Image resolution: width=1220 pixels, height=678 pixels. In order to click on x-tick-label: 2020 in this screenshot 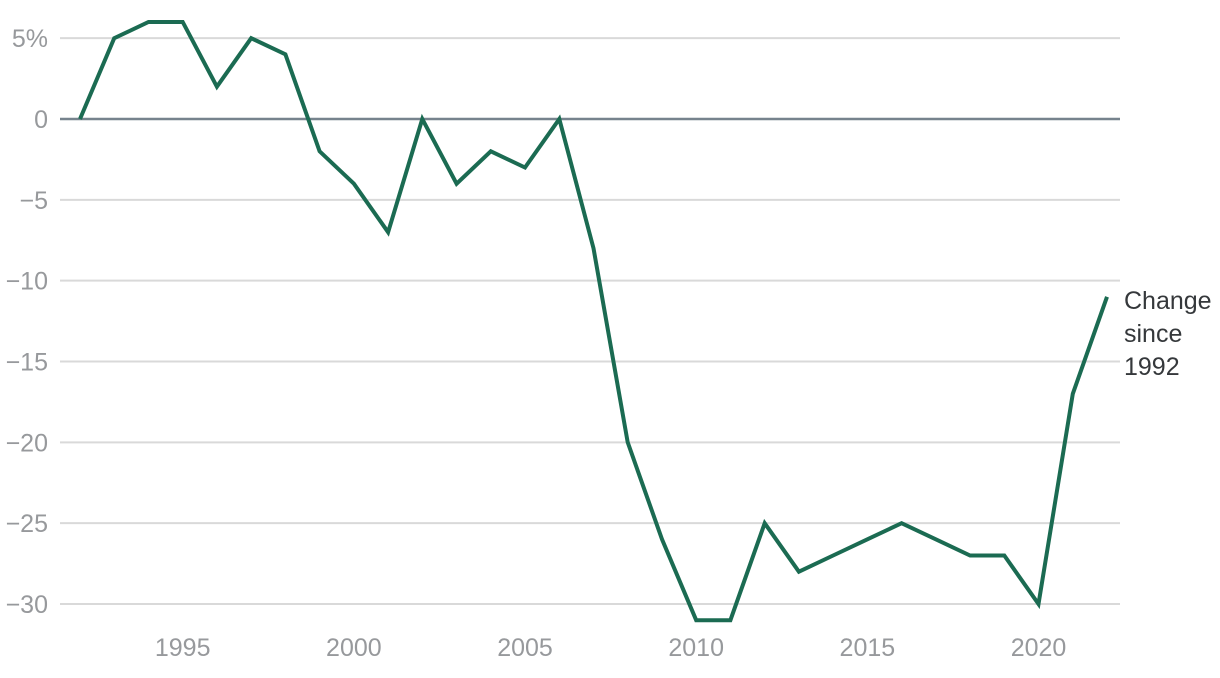, I will do `click(1039, 648)`.